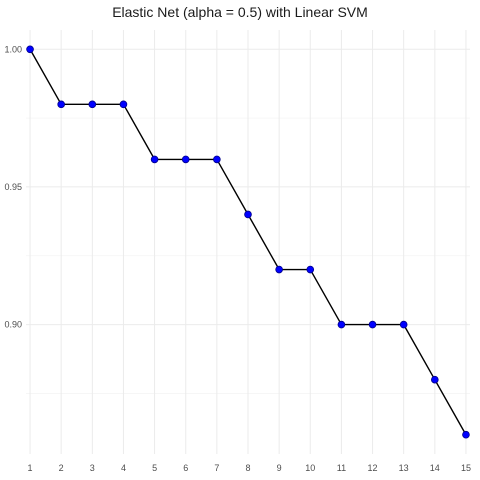  What do you see at coordinates (373, 468) in the screenshot?
I see `x-tick-label: 12` at bounding box center [373, 468].